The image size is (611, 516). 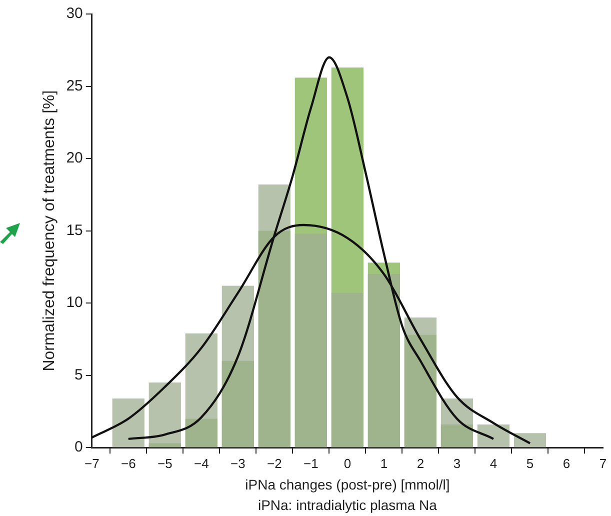 I want to click on y-axis-title: Normalized frequency of treatments [%], so click(x=49, y=231).